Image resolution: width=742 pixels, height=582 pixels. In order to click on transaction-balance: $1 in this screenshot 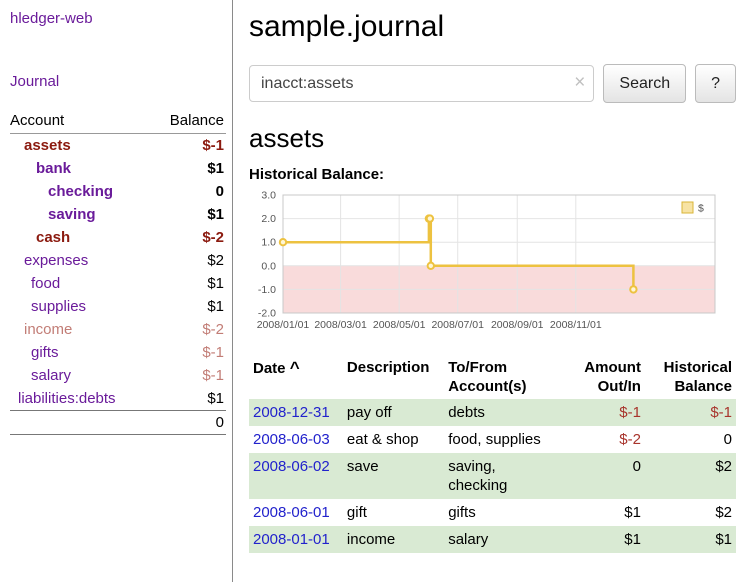, I will do `click(723, 539)`.